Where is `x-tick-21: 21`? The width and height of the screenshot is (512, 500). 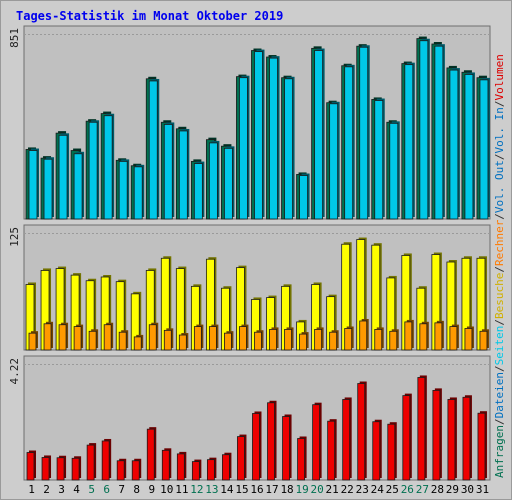 x-tick-21: 21 is located at coordinates (332, 489).